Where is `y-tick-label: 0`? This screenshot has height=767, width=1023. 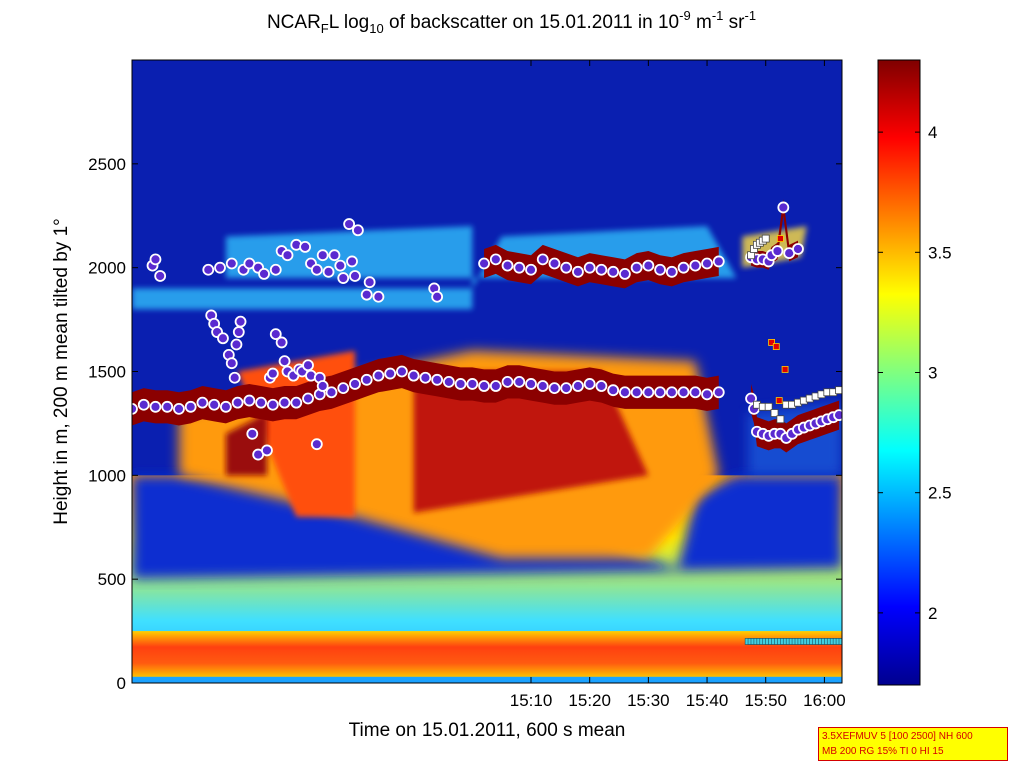 y-tick-label: 0 is located at coordinates (121, 683).